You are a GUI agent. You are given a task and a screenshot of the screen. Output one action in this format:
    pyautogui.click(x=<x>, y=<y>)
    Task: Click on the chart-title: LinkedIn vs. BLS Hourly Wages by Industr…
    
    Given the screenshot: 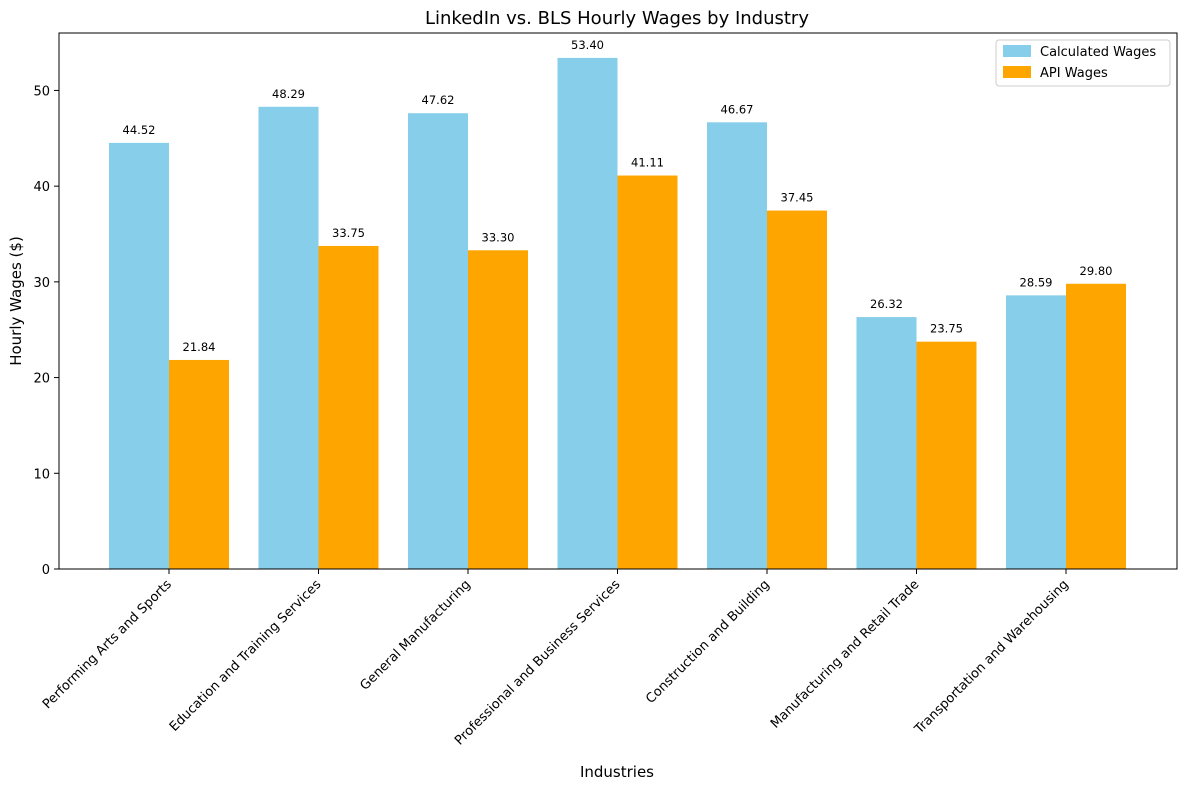 What is the action you would take?
    pyautogui.click(x=617, y=18)
    